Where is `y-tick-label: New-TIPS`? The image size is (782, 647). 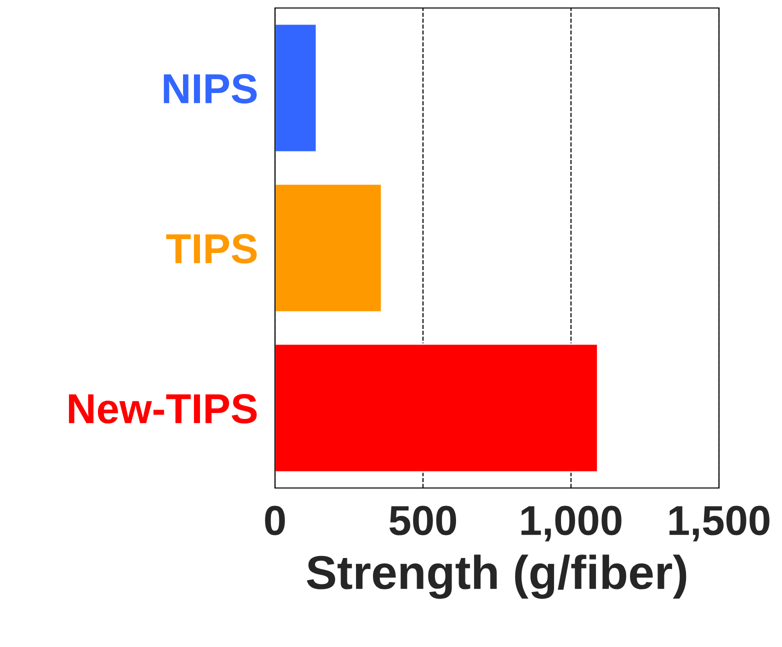 y-tick-label: New-TIPS is located at coordinates (162, 409).